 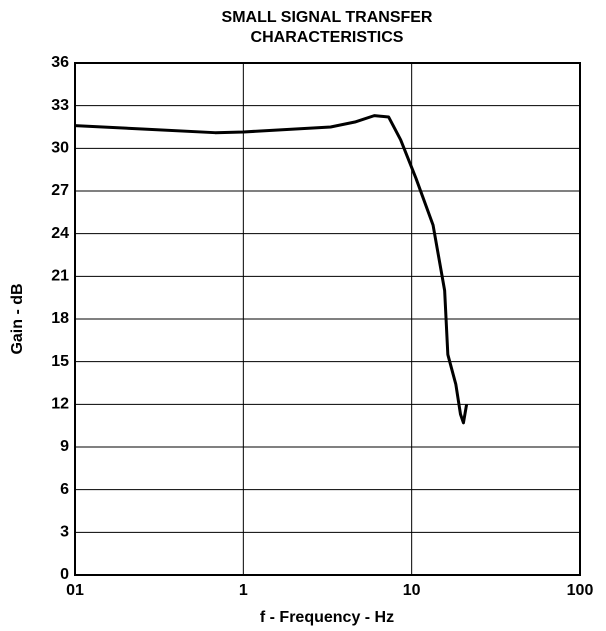 What do you see at coordinates (60, 105) in the screenshot?
I see `y-tick-label: 33` at bounding box center [60, 105].